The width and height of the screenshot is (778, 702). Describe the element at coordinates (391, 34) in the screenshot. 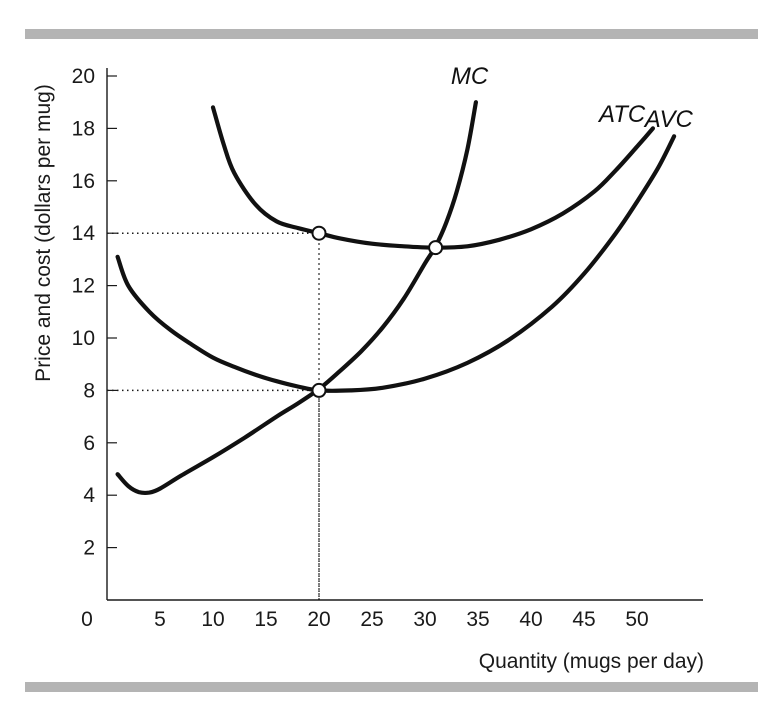

I see `top-border-band` at that location.